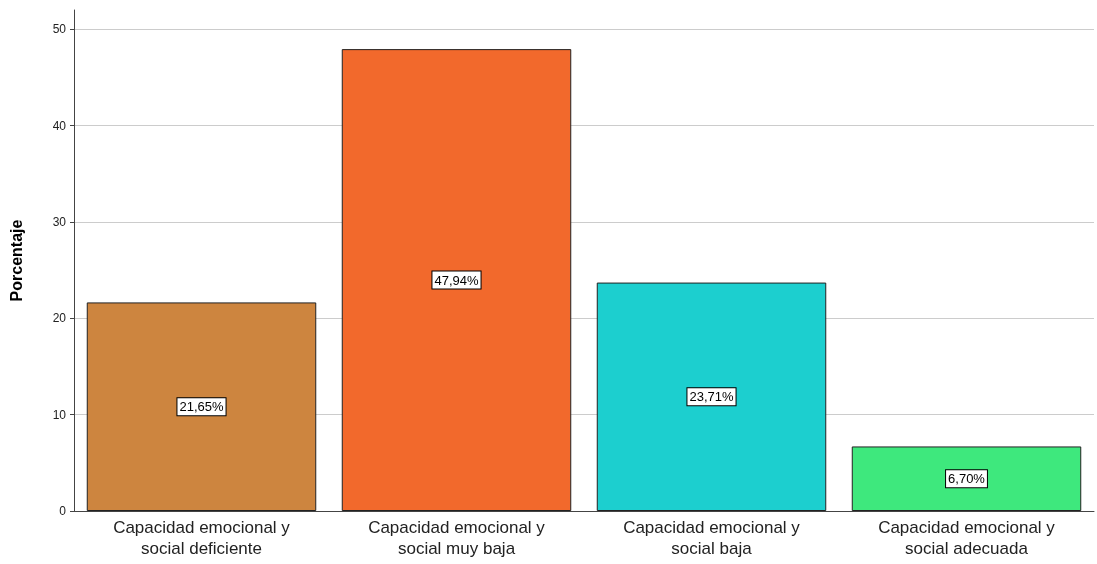 The image size is (1097, 564). What do you see at coordinates (457, 538) in the screenshot?
I see `x-tick-label: Capacidad emocional y social muy baja` at bounding box center [457, 538].